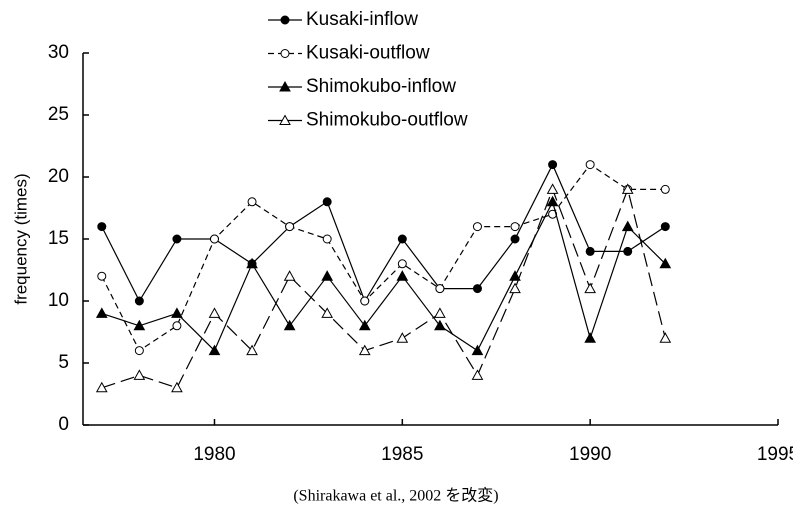 Image resolution: width=793 pixels, height=513 pixels. What do you see at coordinates (590, 454) in the screenshot?
I see `x-tick-label: 1990` at bounding box center [590, 454].